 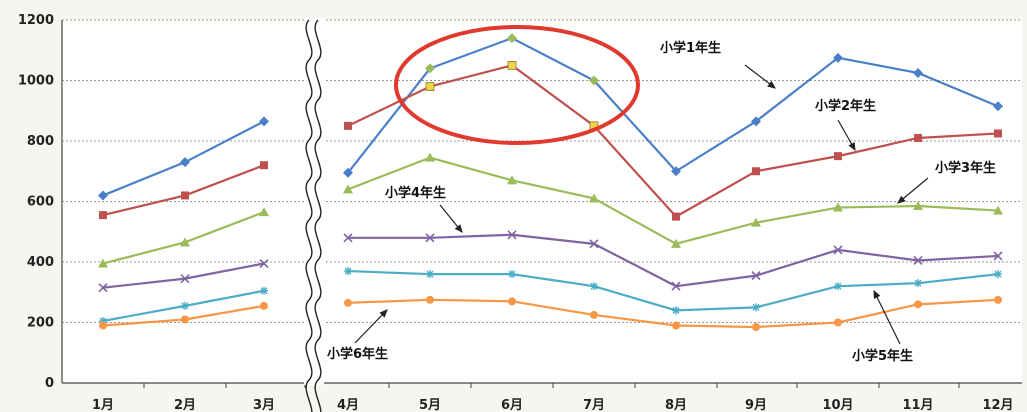 I want to click on x-tick-label: 11月, so click(x=917, y=405).